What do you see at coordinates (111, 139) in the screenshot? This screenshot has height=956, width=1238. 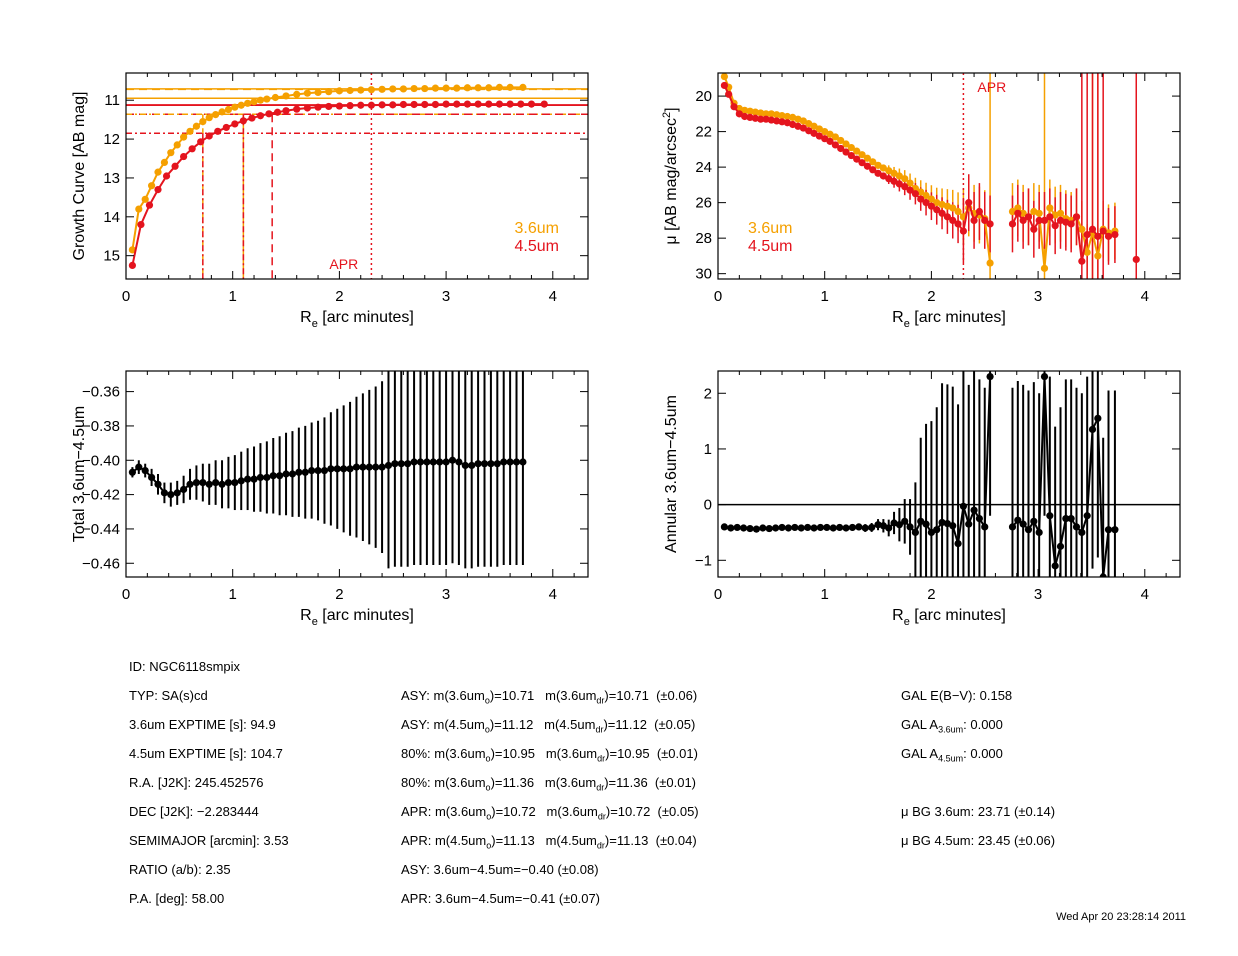 I see `y-tick-label: 12` at bounding box center [111, 139].